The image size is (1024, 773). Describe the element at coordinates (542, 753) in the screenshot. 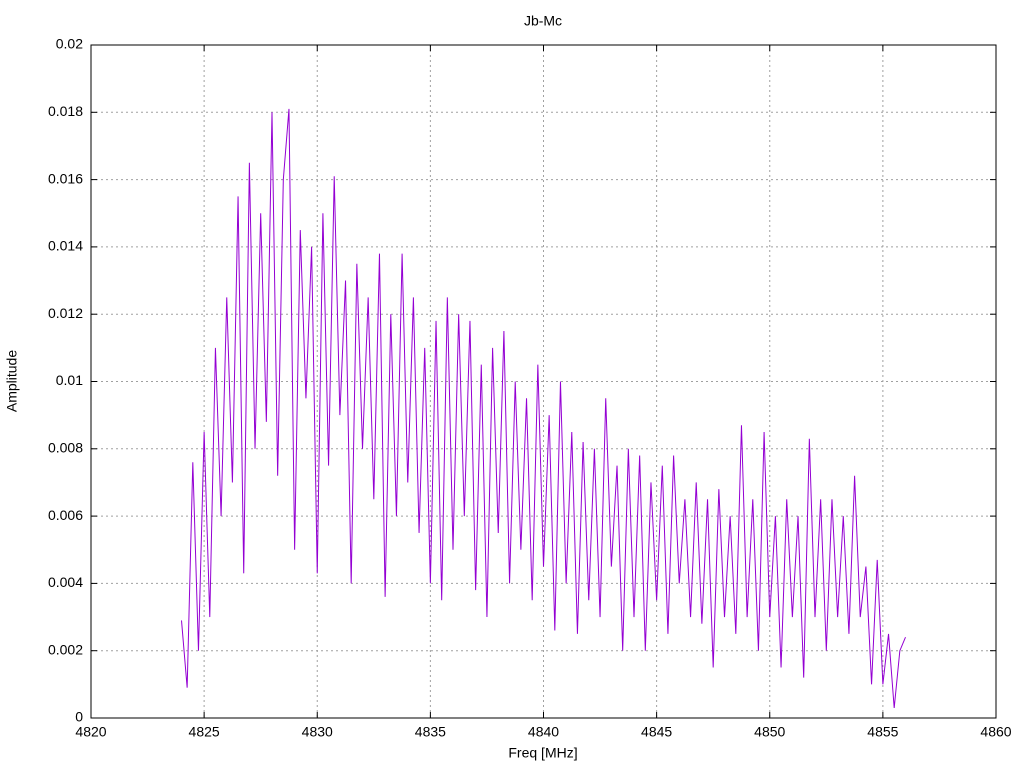

I see `x-axis-label: Freq [MHz]` at that location.